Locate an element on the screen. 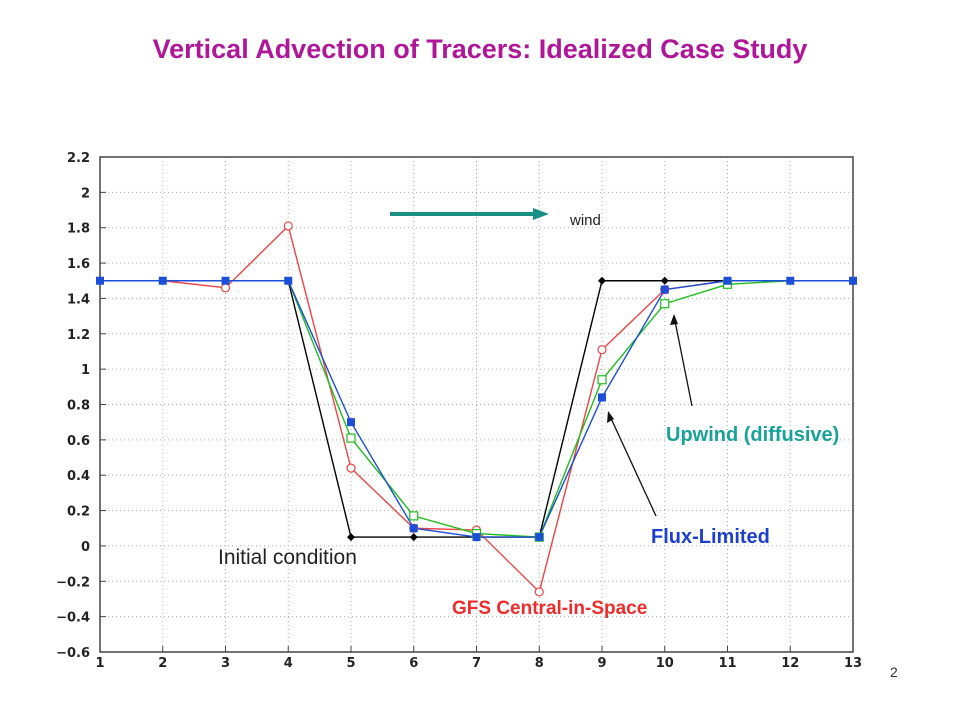 This screenshot has height=720, width=960. initial-condition-label: Initial condition is located at coordinates (287, 557).